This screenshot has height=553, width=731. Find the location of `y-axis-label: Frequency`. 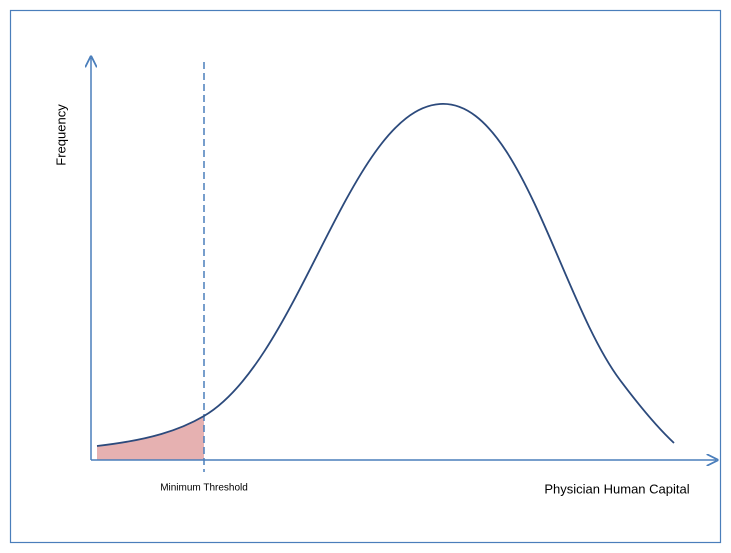

y-axis-label: Frequency is located at coordinates (60, 135).